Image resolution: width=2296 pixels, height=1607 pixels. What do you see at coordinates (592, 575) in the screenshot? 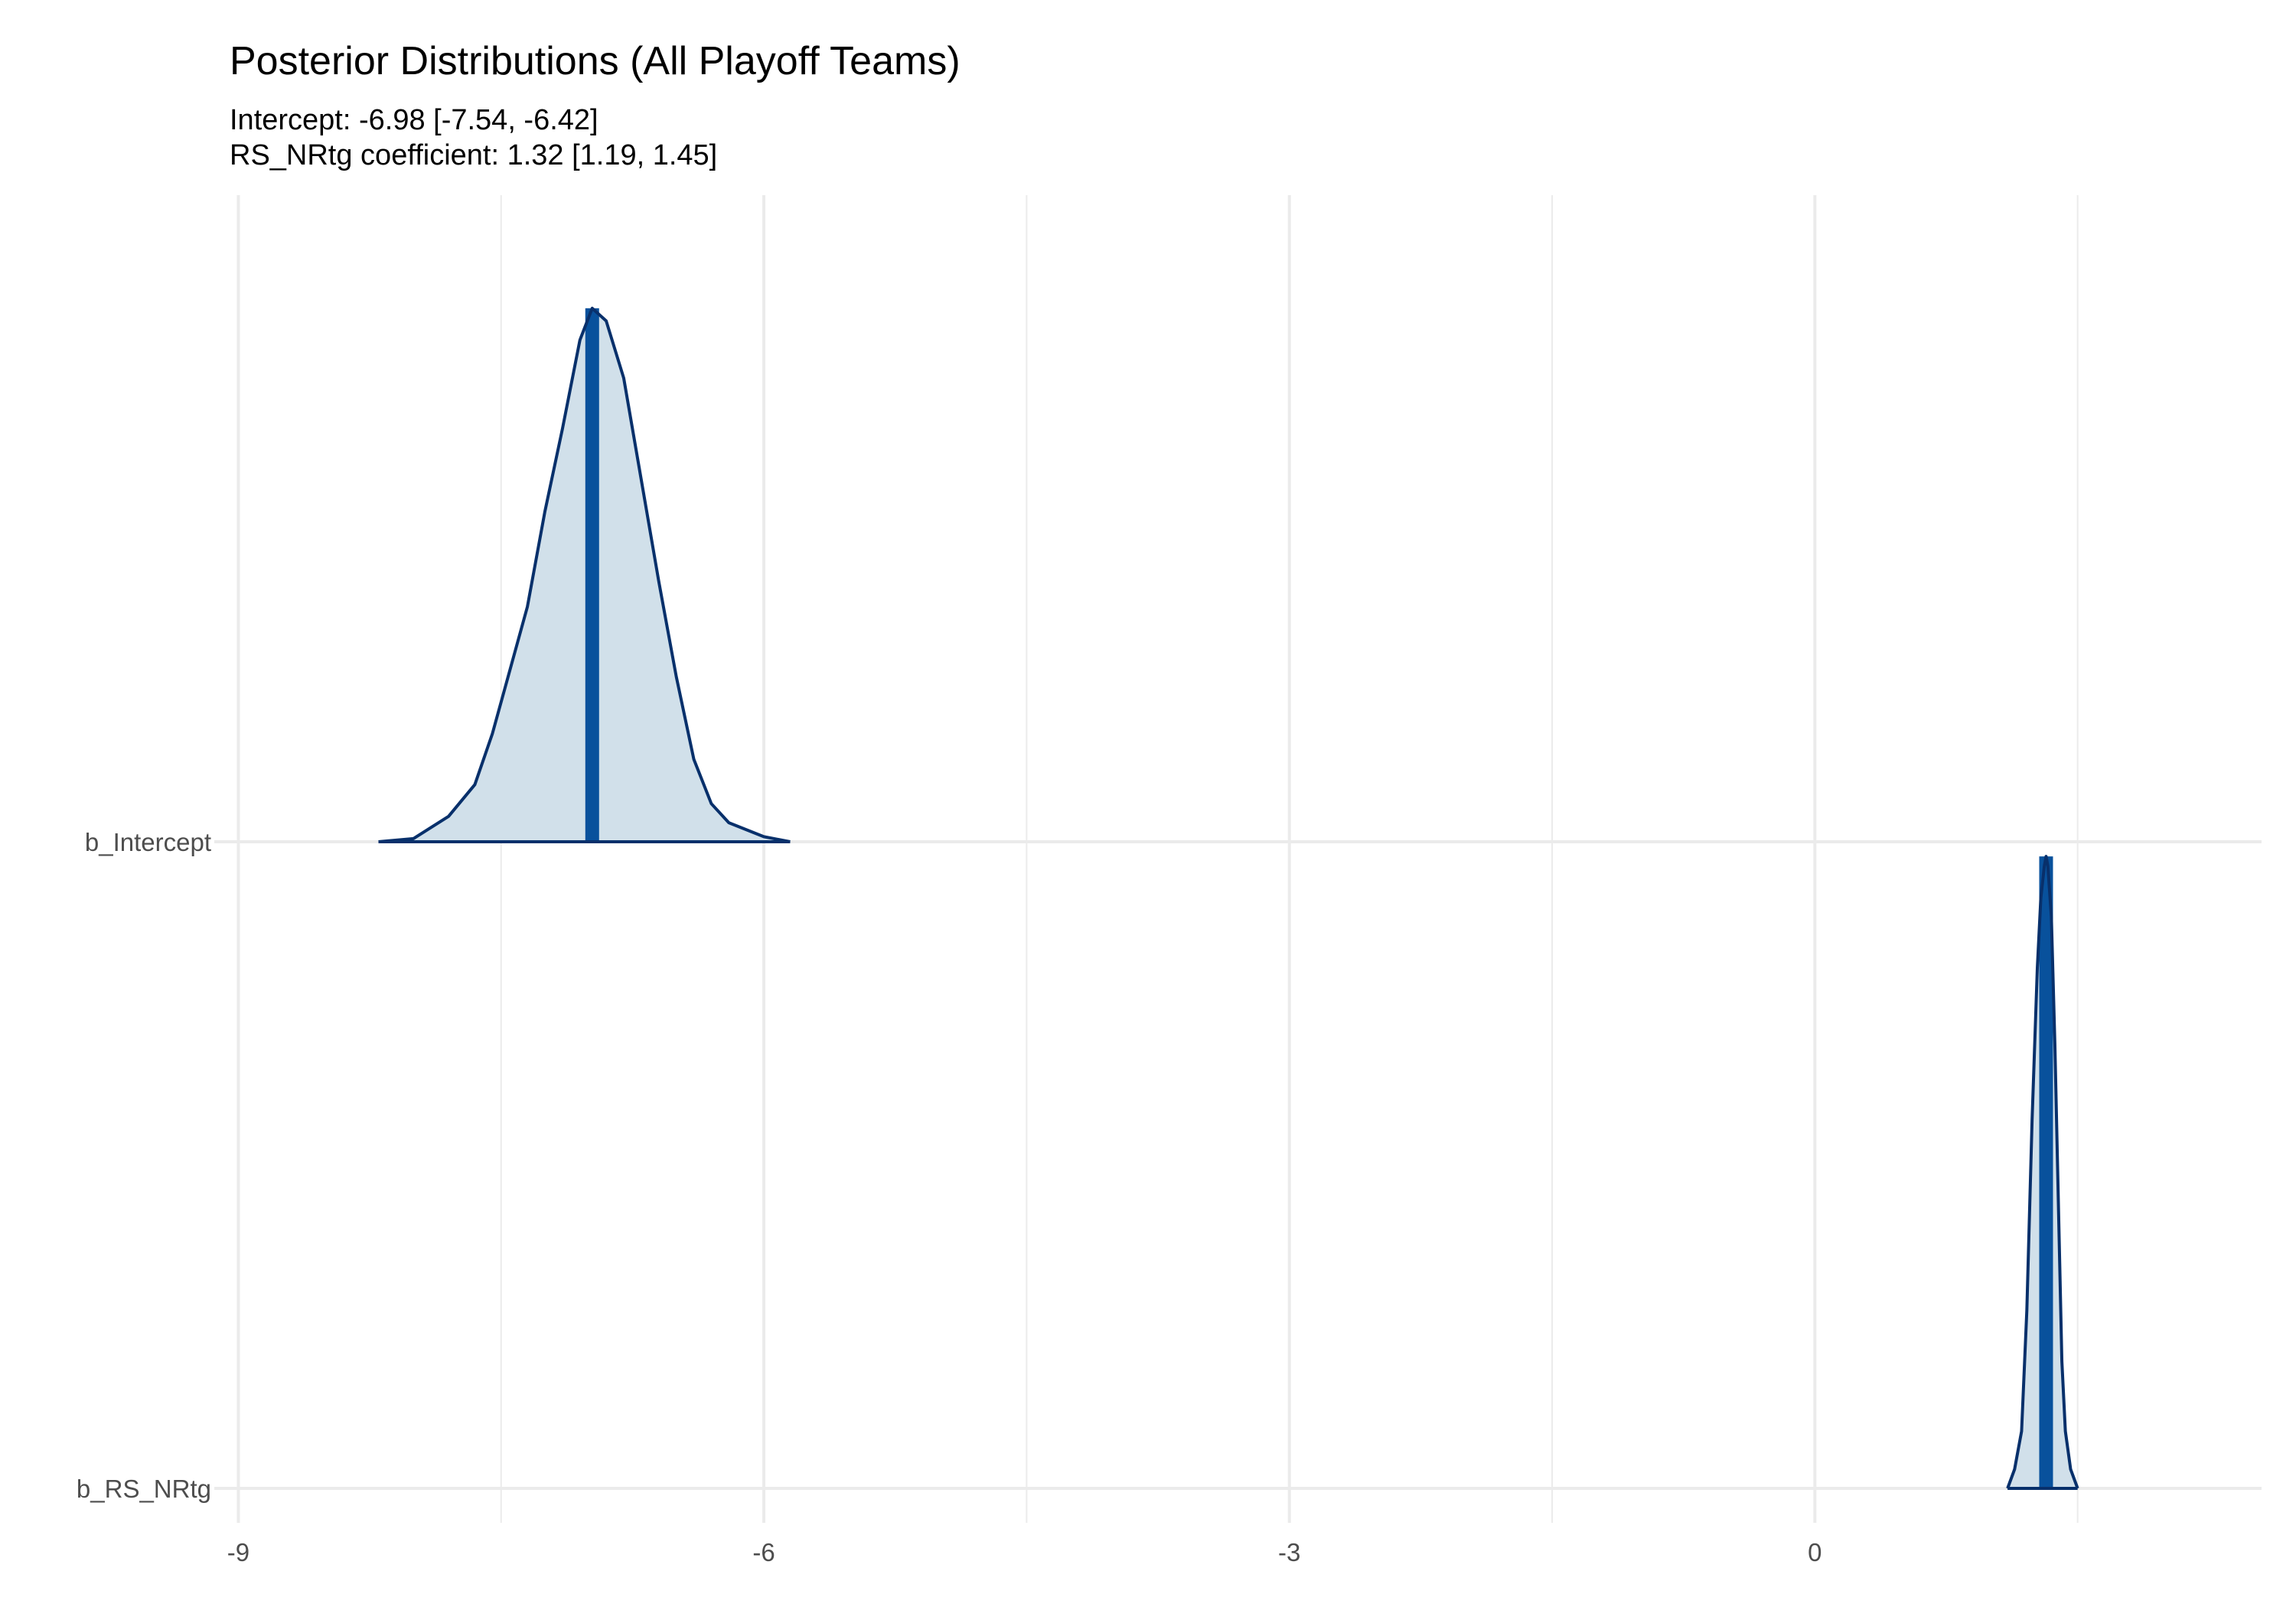
I see `median-band-b_Intercept` at bounding box center [592, 575].